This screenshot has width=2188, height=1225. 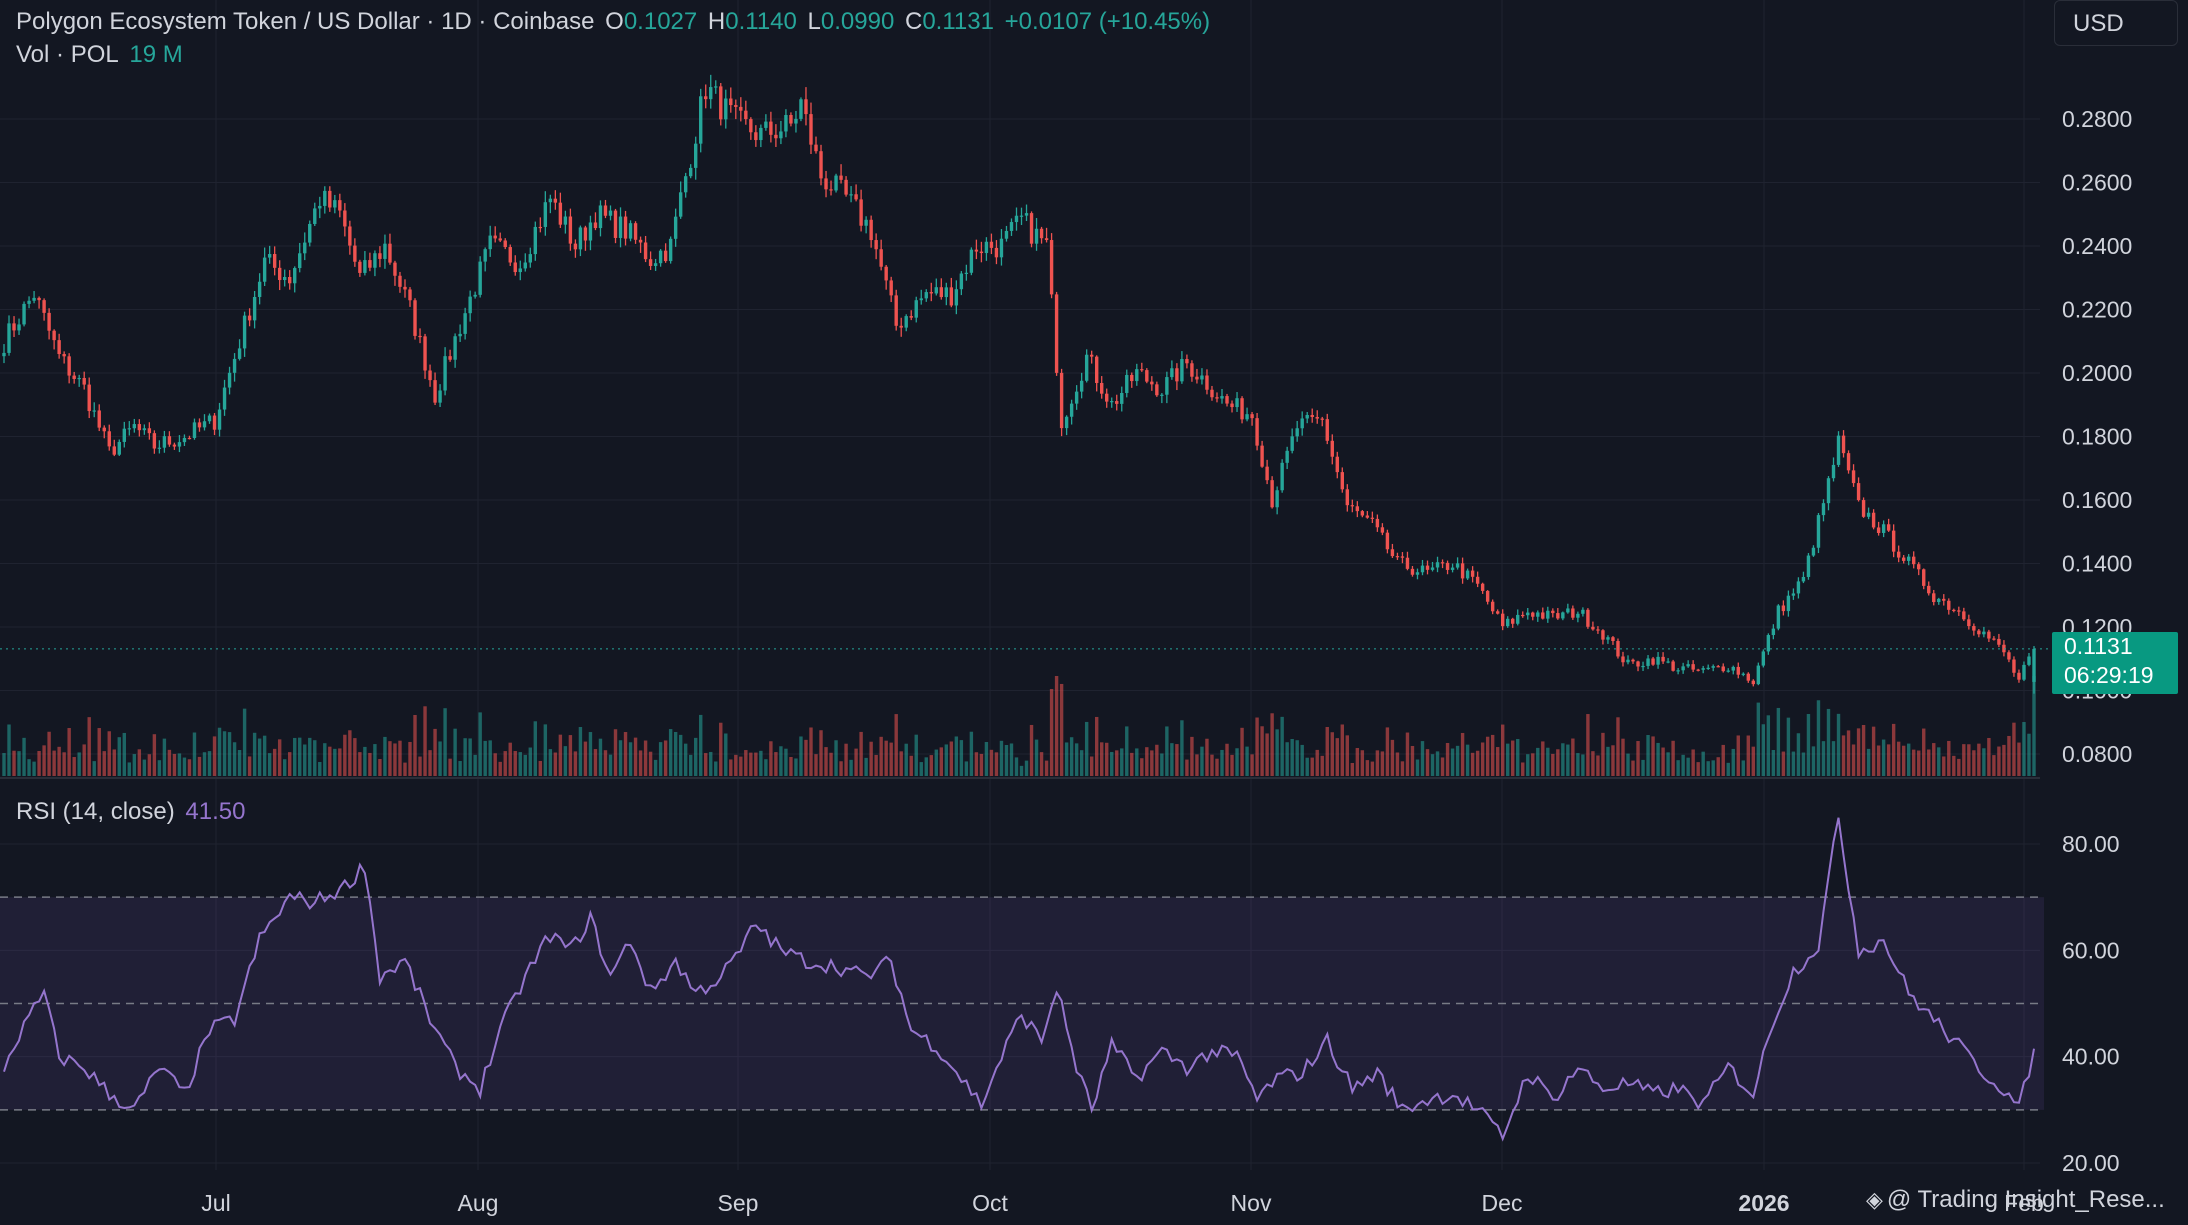 What do you see at coordinates (2097, 183) in the screenshot?
I see `price-tick-label: 0.2600` at bounding box center [2097, 183].